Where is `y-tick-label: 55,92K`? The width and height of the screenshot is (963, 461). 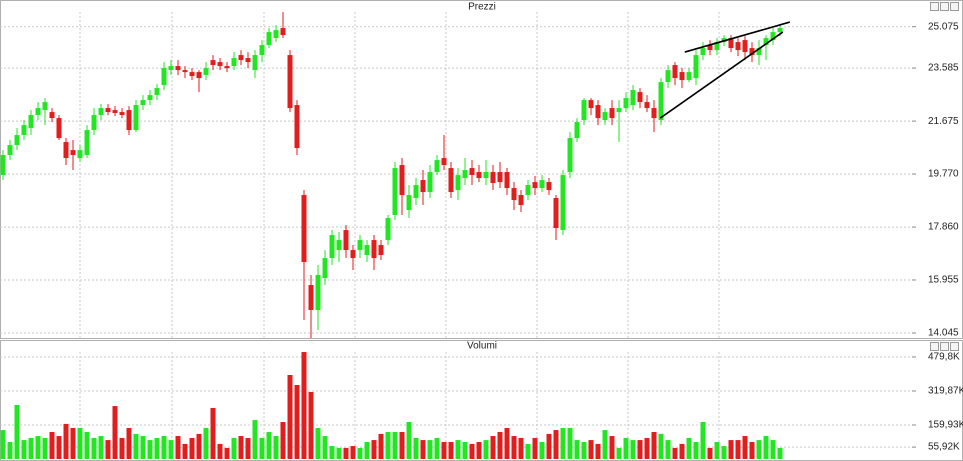
y-tick-label: 55,92K is located at coordinates (944, 447).